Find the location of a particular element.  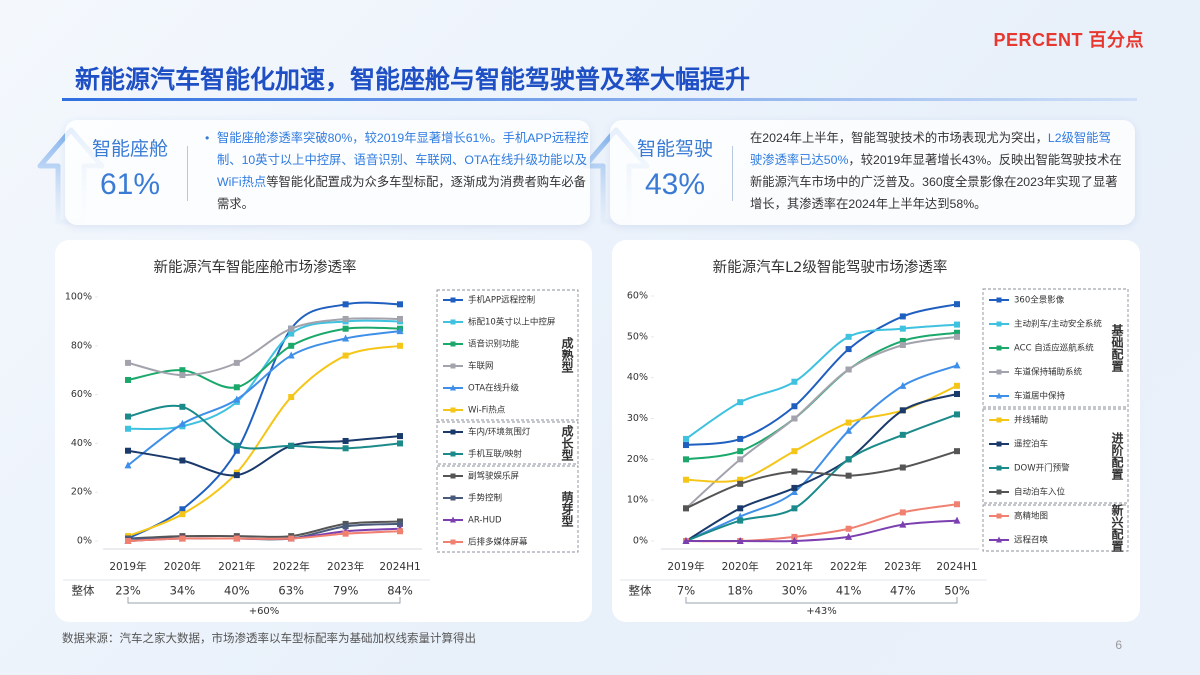

legend-label: 手机互联/映射 is located at coordinates (495, 454).